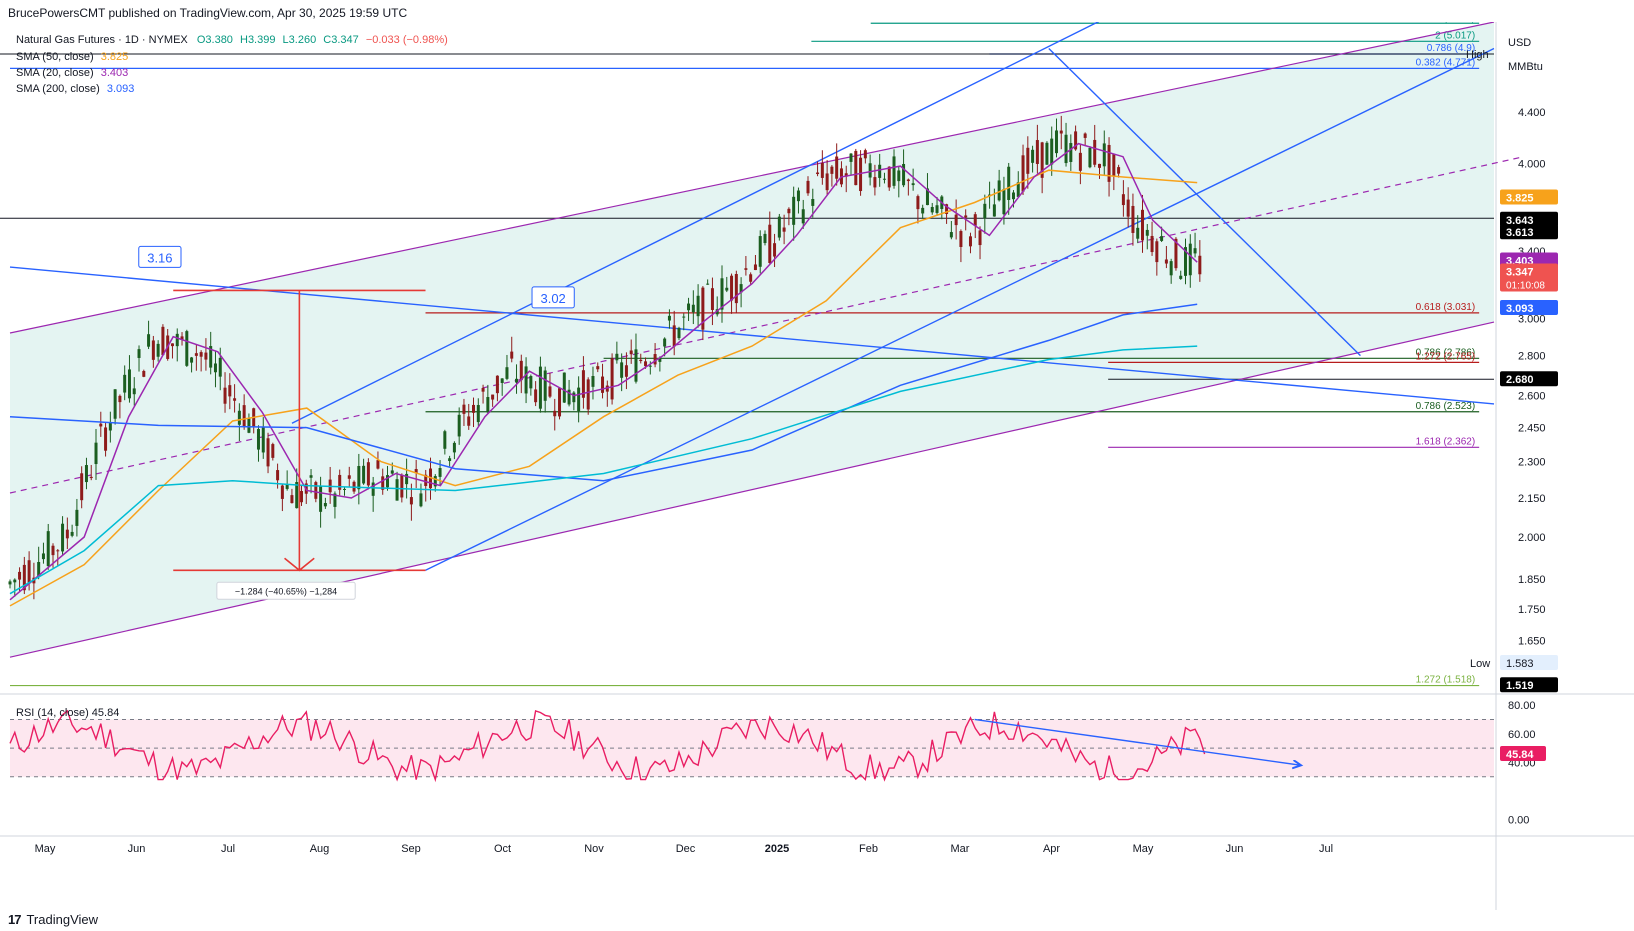 Image resolution: width=1634 pixels, height=931 pixels. I want to click on sma200-legend: SMA (200, close) 3.093, so click(75, 89).